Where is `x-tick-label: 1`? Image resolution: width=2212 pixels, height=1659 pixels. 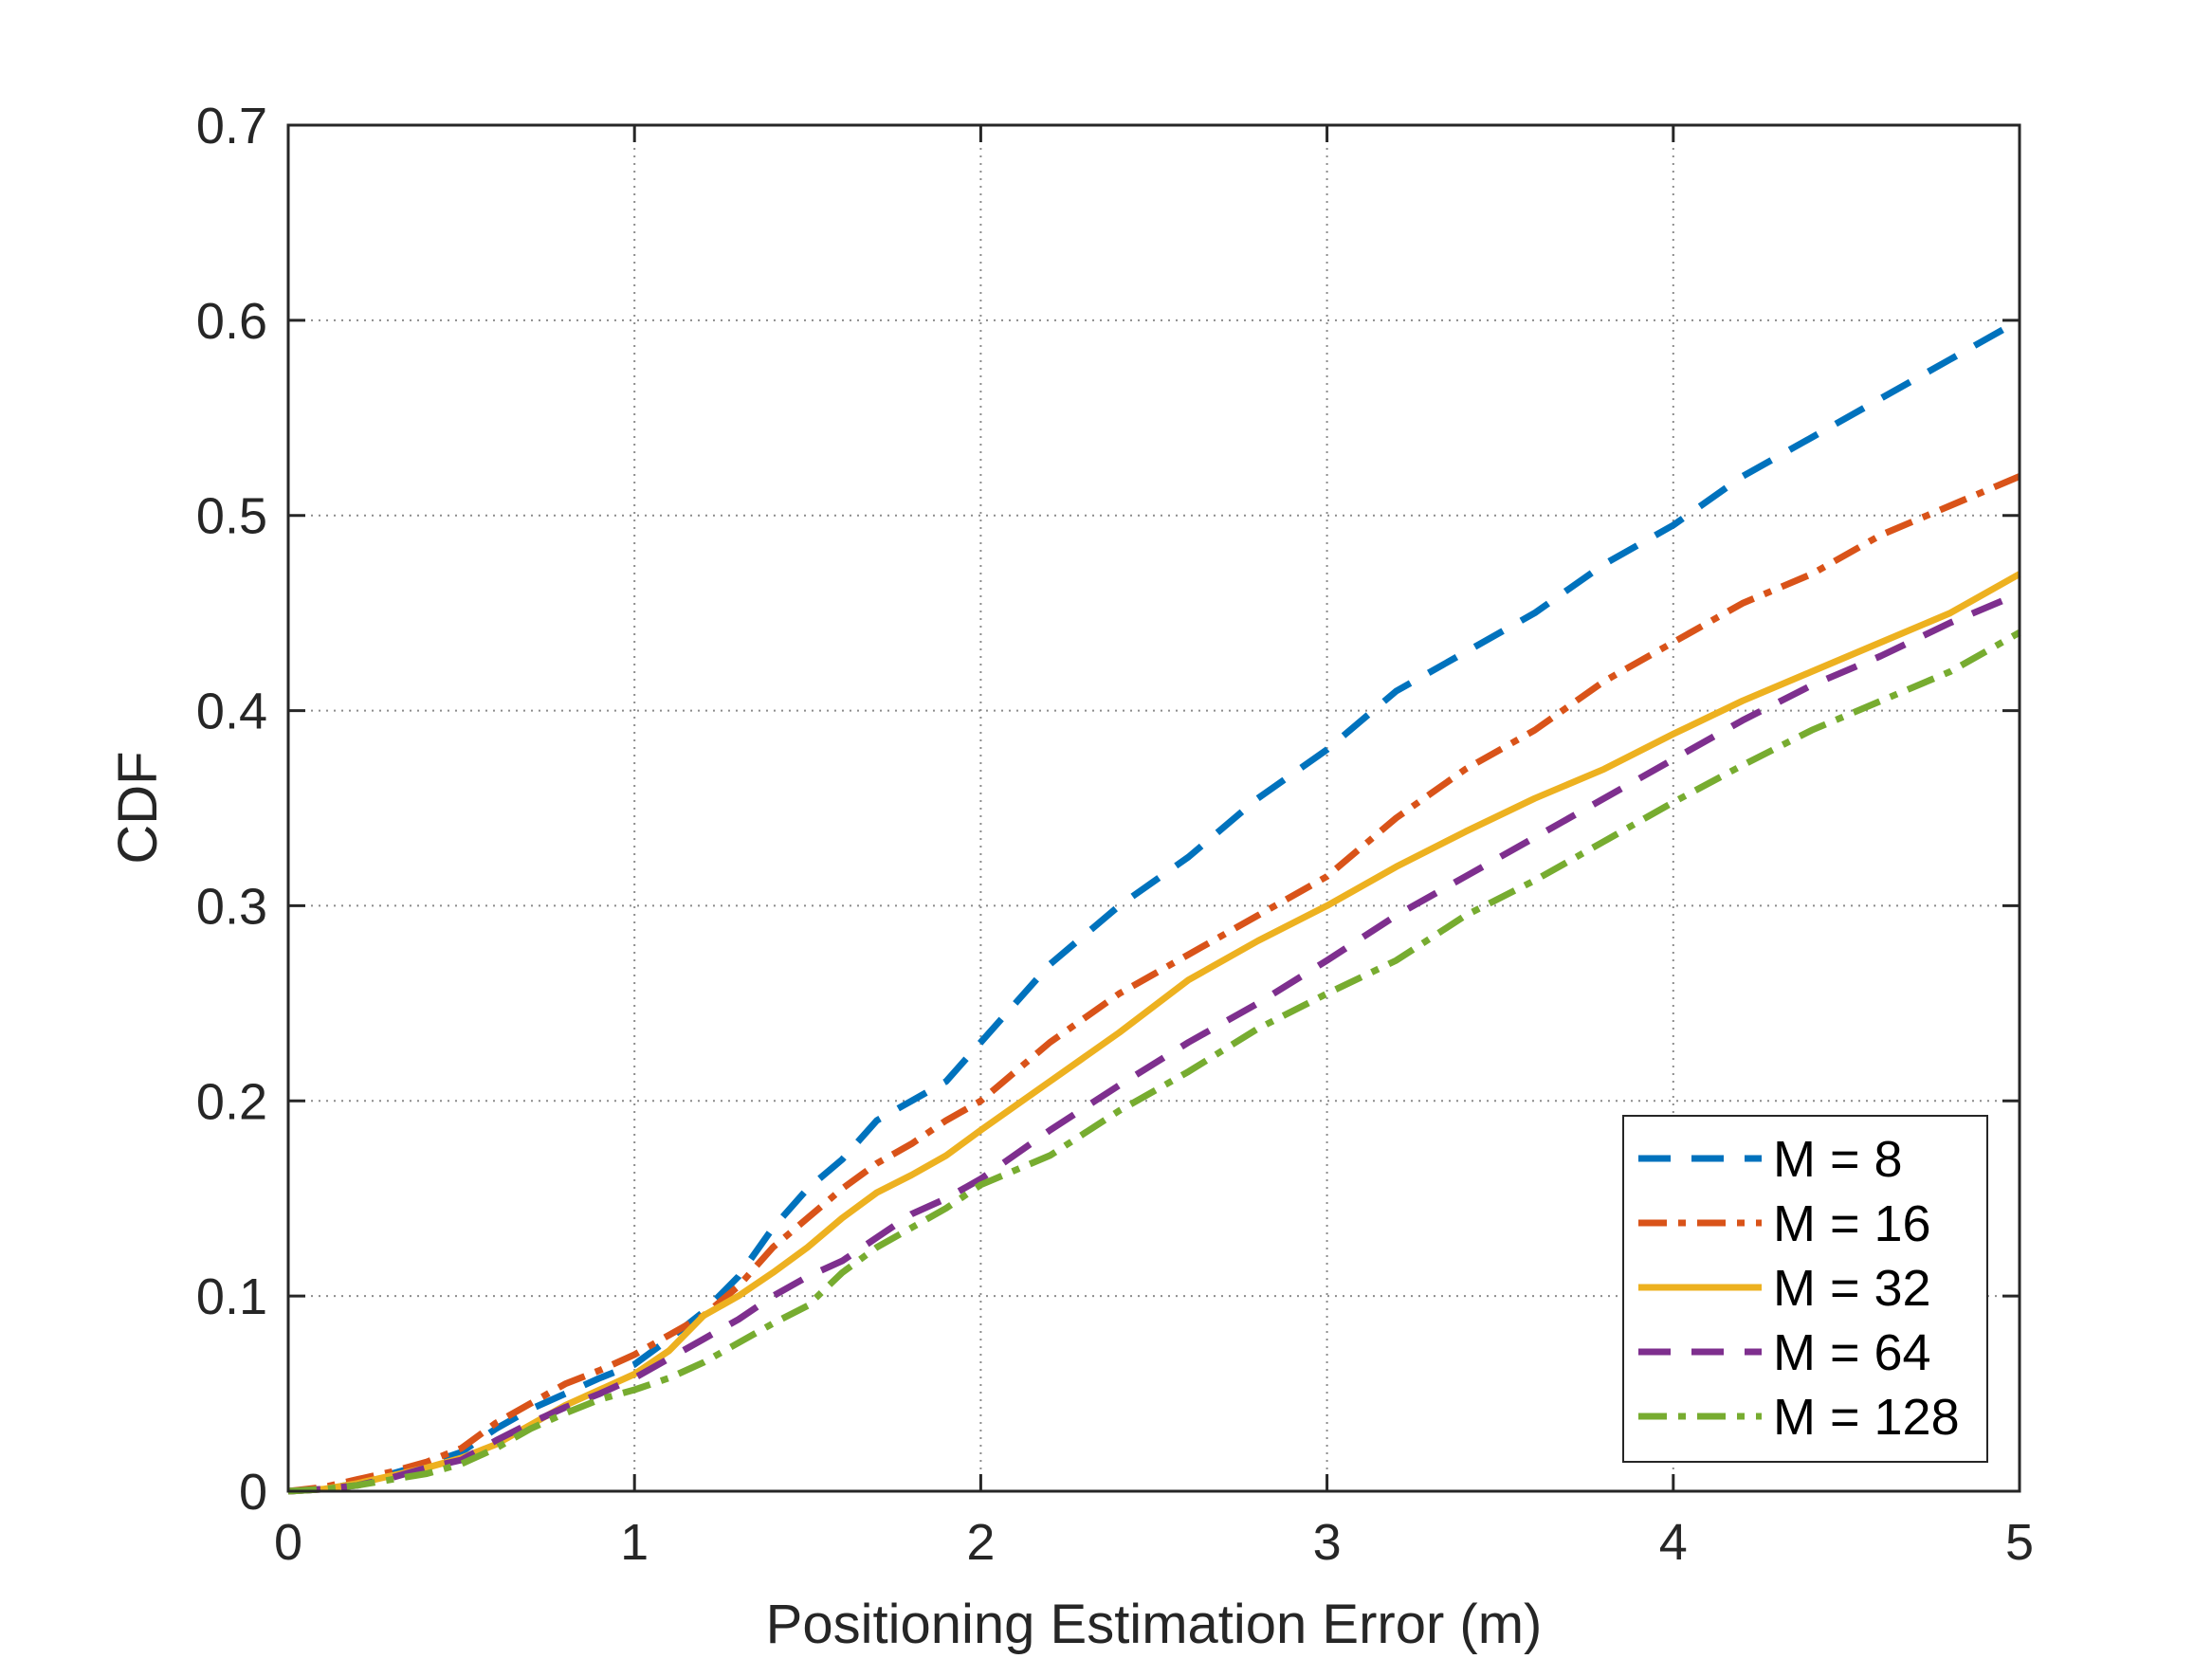 x-tick-label: 1 is located at coordinates (634, 1542).